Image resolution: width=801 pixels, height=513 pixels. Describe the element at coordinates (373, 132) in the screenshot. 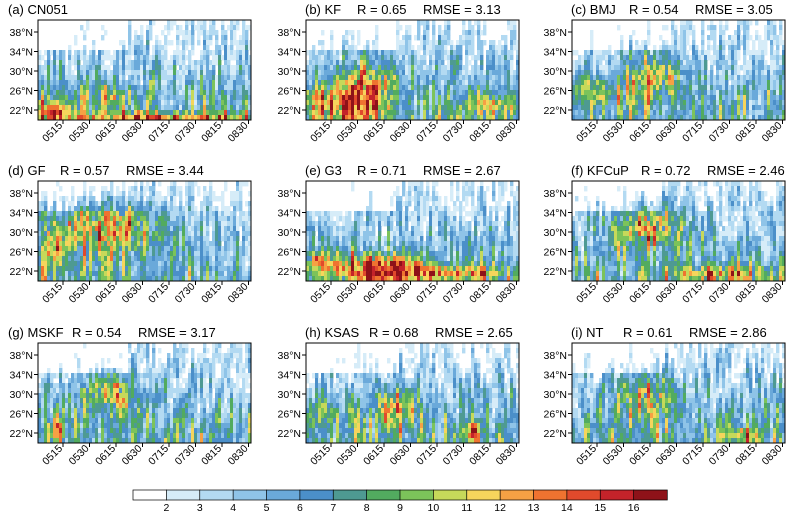

I see `x-tick-label: 0615` at that location.